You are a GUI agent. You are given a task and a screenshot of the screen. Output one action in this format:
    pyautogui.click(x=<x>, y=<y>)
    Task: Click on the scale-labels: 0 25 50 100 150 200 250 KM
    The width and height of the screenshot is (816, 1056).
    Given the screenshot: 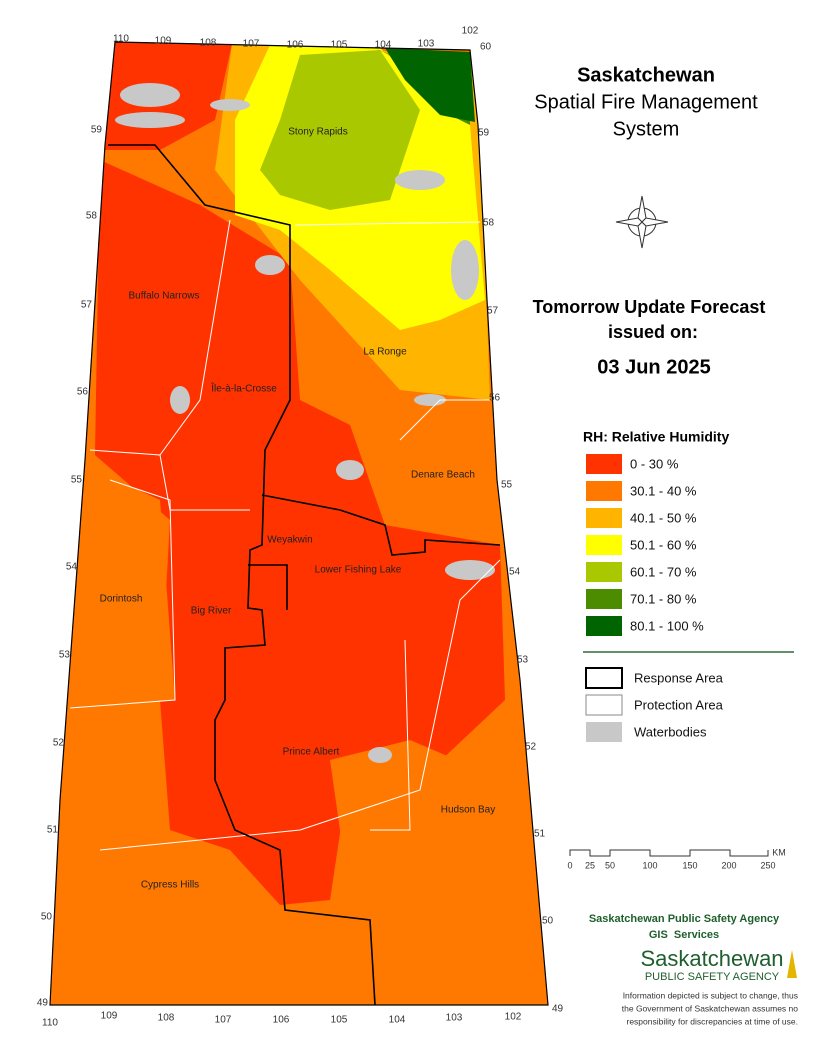 What is the action you would take?
    pyautogui.click(x=676, y=858)
    